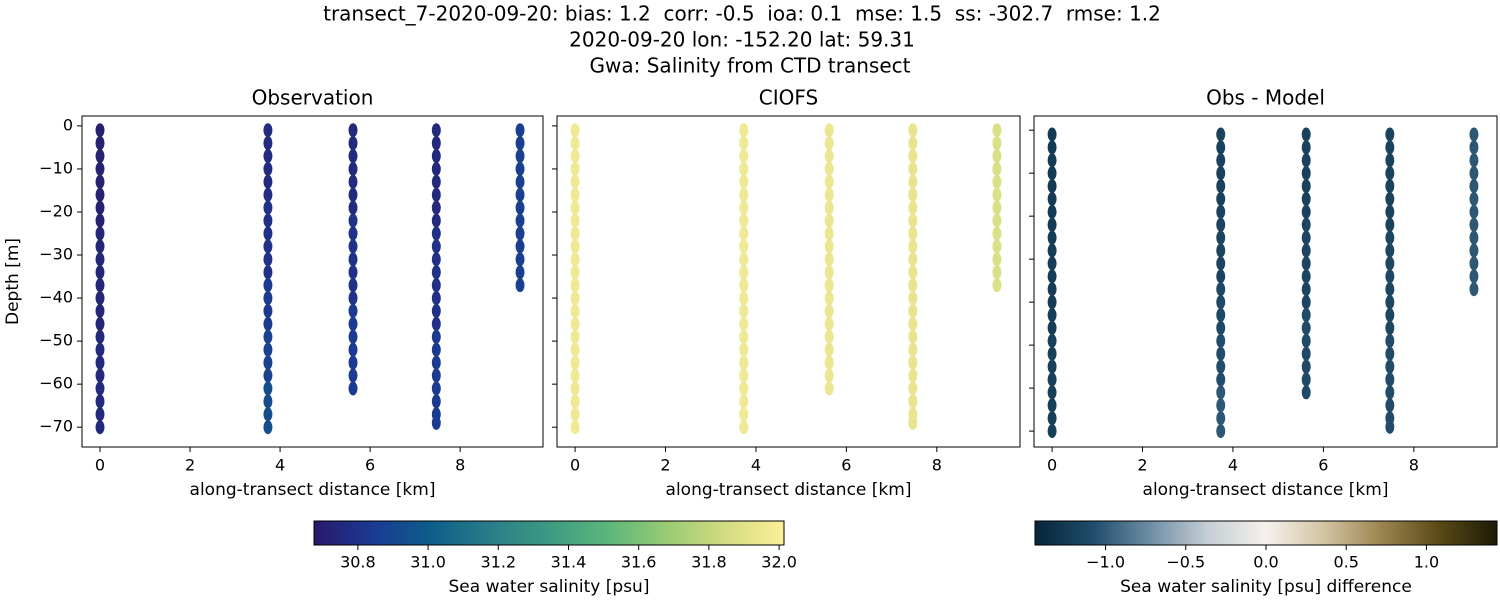  What do you see at coordinates (56, 297) in the screenshot?
I see `y-tick-label: −40` at bounding box center [56, 297].